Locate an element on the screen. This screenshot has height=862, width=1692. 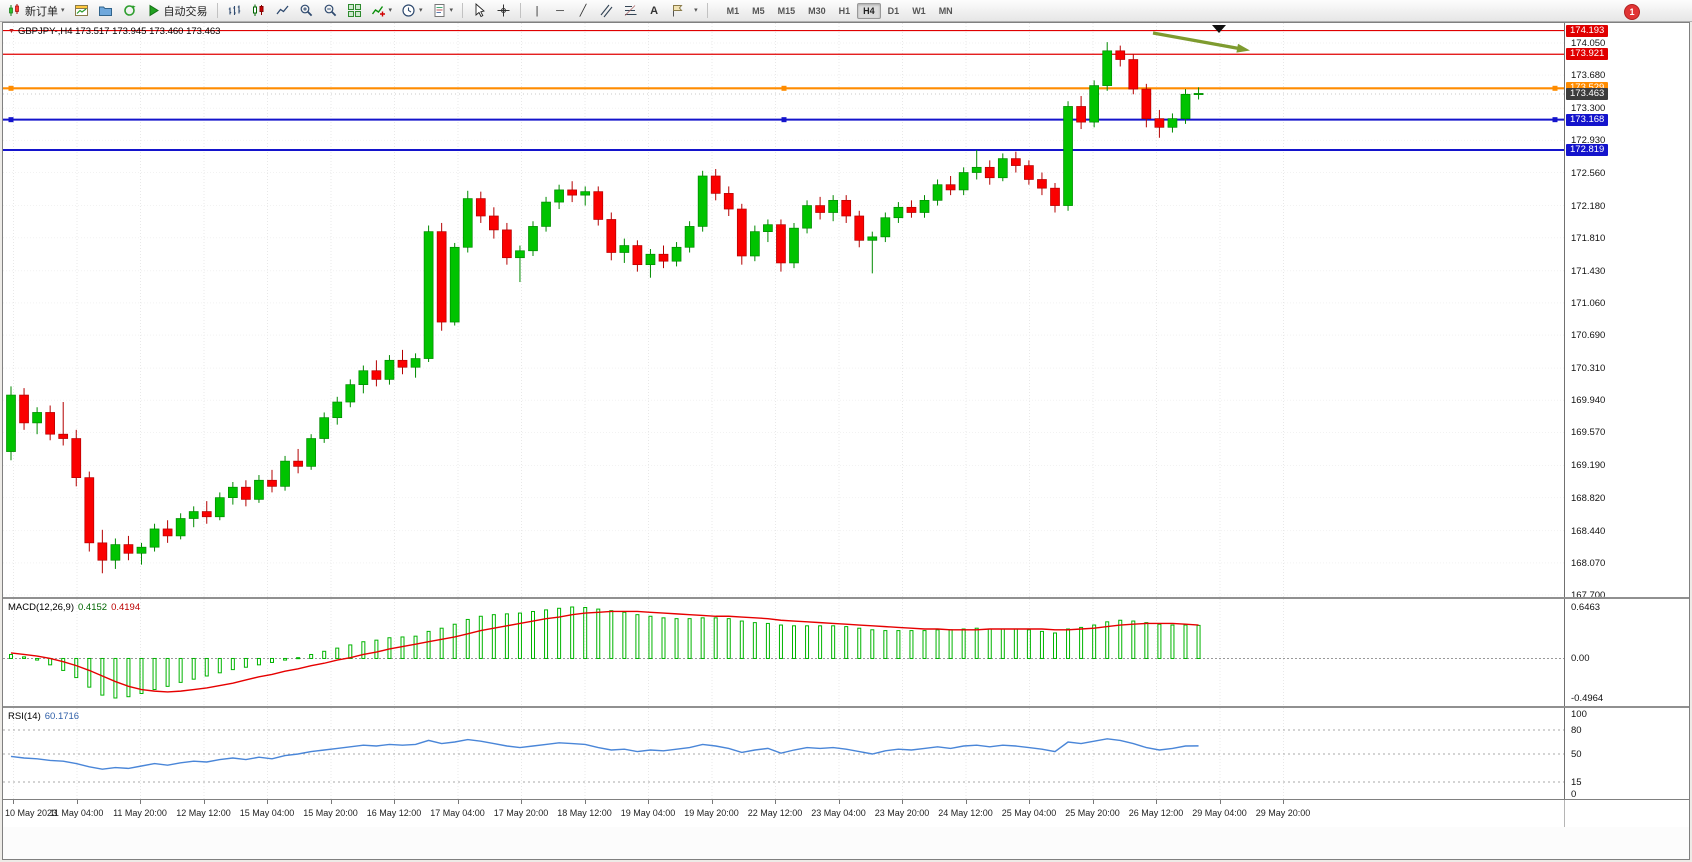
time-axis-label: 11 May 04:00 is located at coordinates (76, 813).